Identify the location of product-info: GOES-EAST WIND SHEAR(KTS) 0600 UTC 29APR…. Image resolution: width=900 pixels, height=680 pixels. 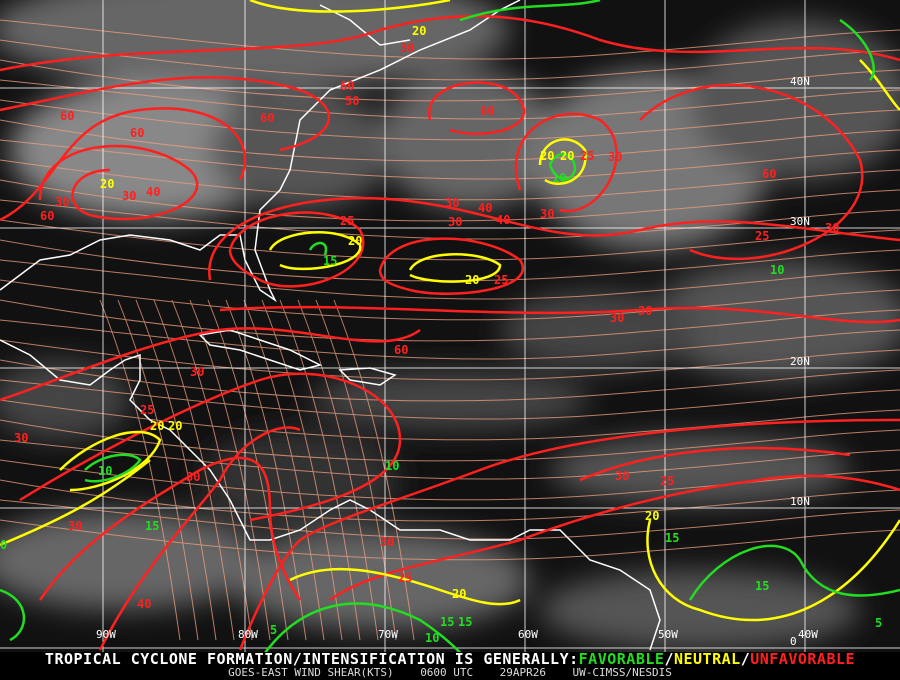
(450, 673).